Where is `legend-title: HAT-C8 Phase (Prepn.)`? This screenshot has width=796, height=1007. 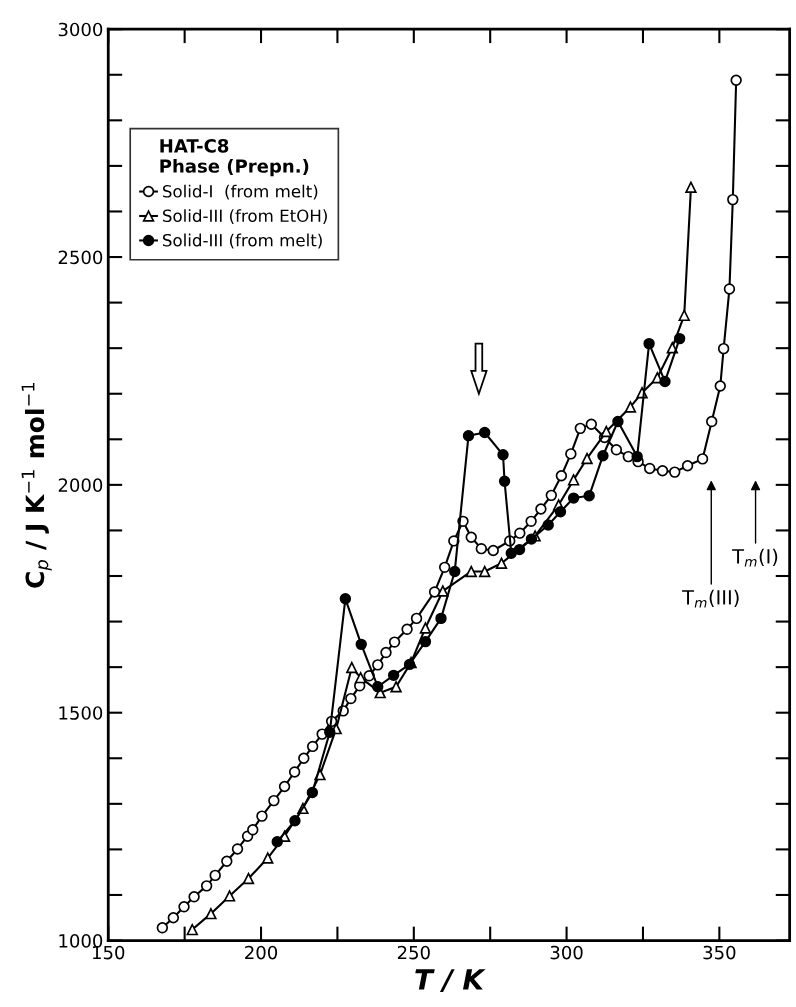
legend-title: HAT-C8 Phase (Prepn.) is located at coordinates (234, 157).